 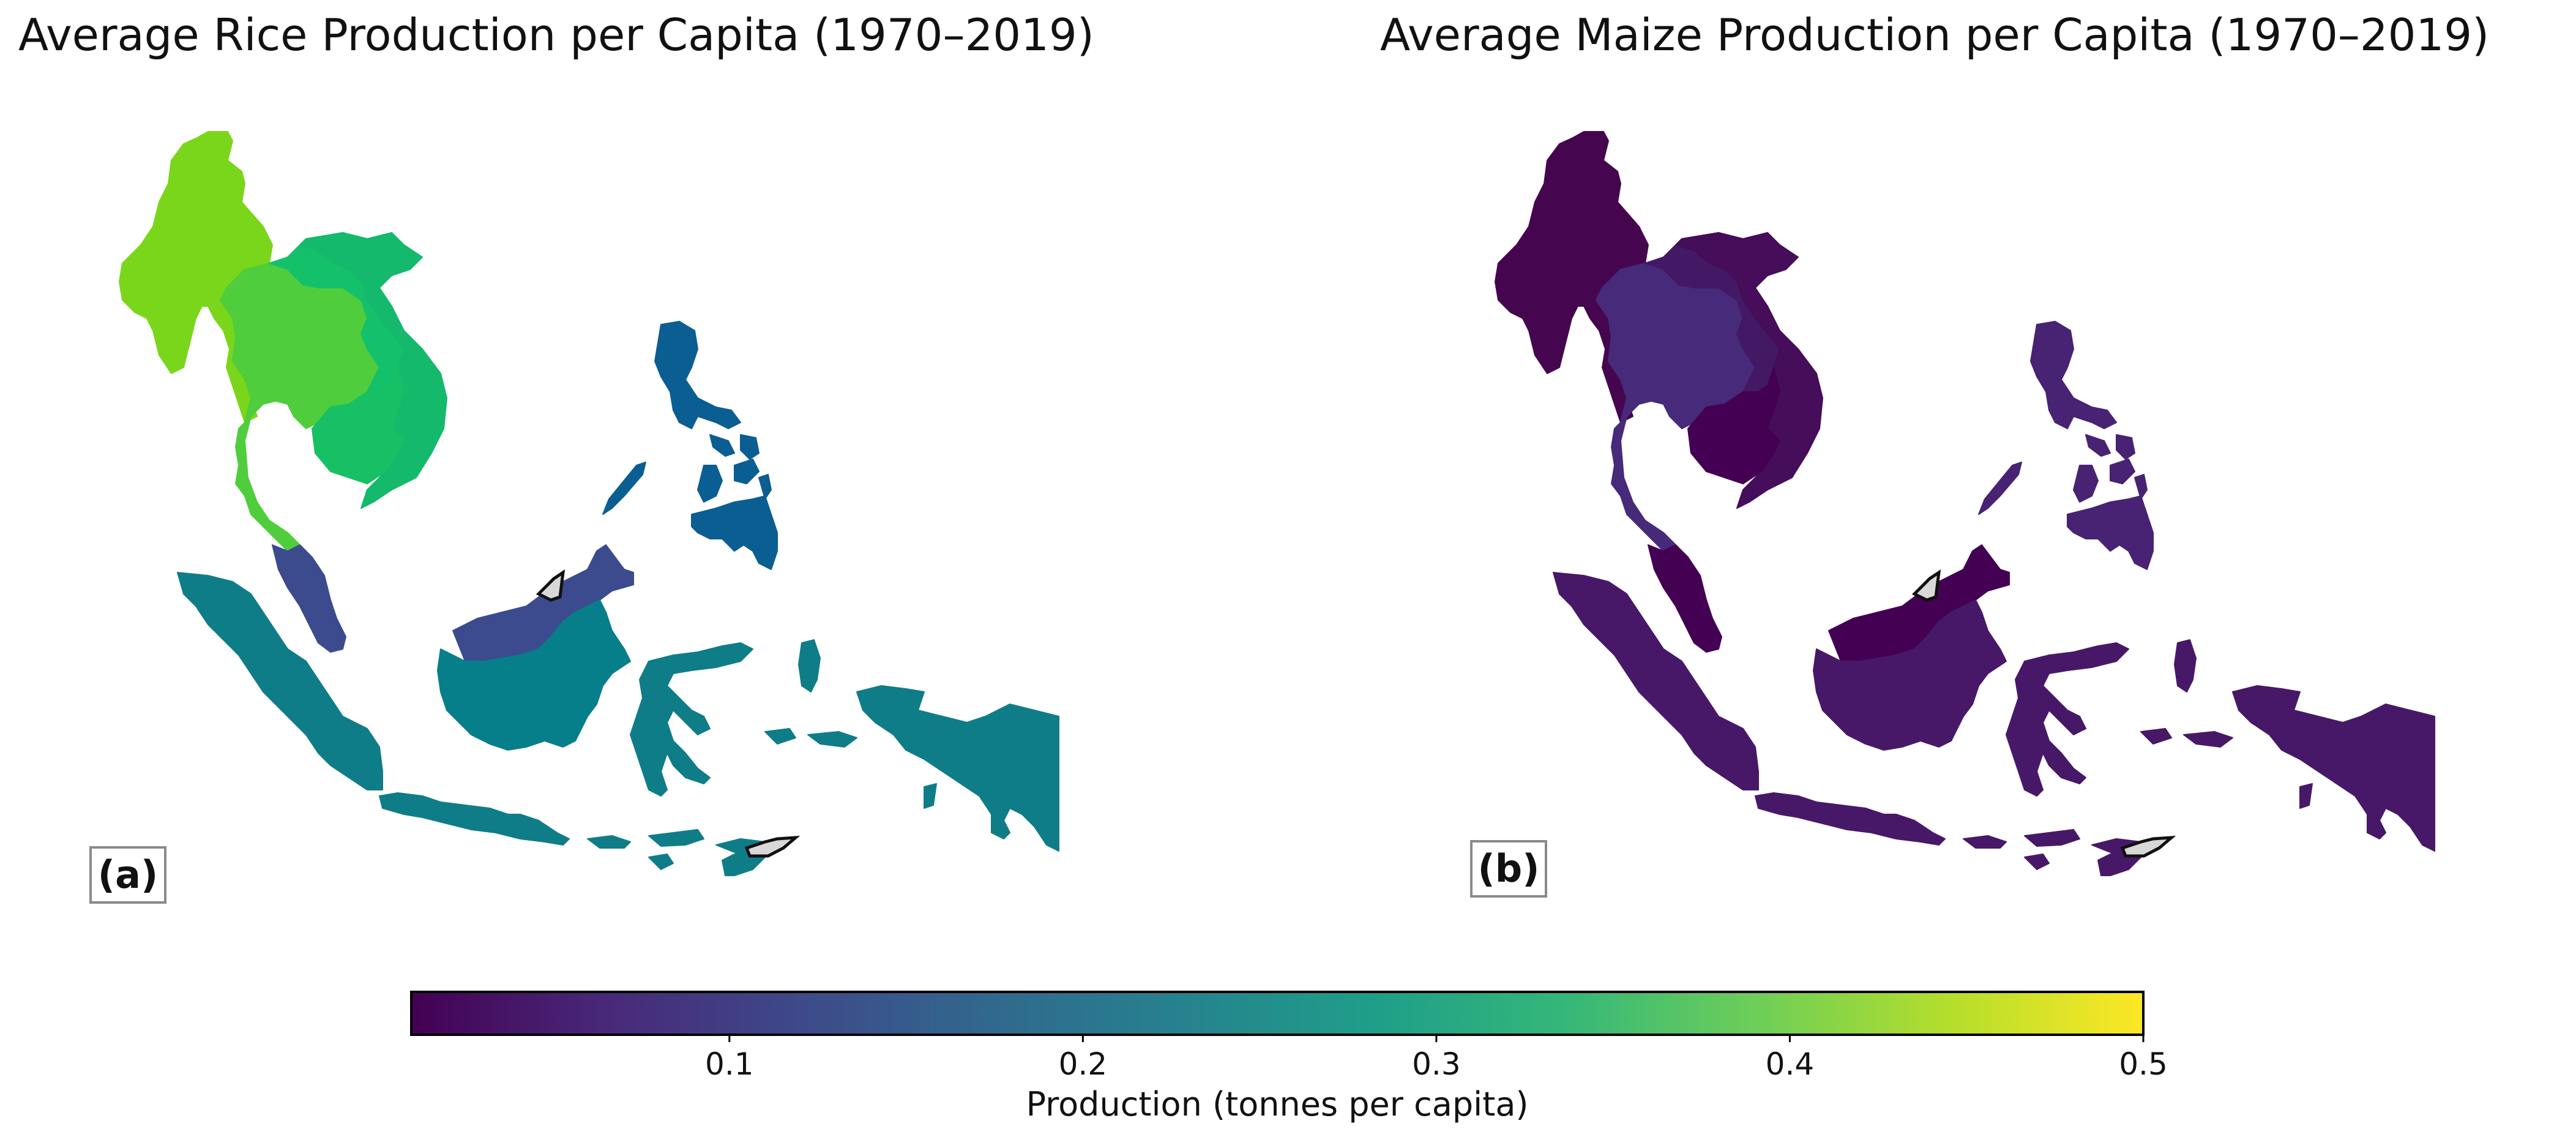 I want to click on panel-rice-tag-box, so click(x=127, y=875).